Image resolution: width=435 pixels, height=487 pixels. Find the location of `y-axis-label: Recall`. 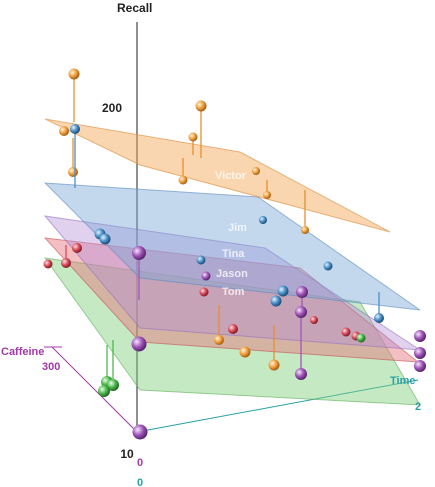

y-axis-label: Recall is located at coordinates (134, 8).